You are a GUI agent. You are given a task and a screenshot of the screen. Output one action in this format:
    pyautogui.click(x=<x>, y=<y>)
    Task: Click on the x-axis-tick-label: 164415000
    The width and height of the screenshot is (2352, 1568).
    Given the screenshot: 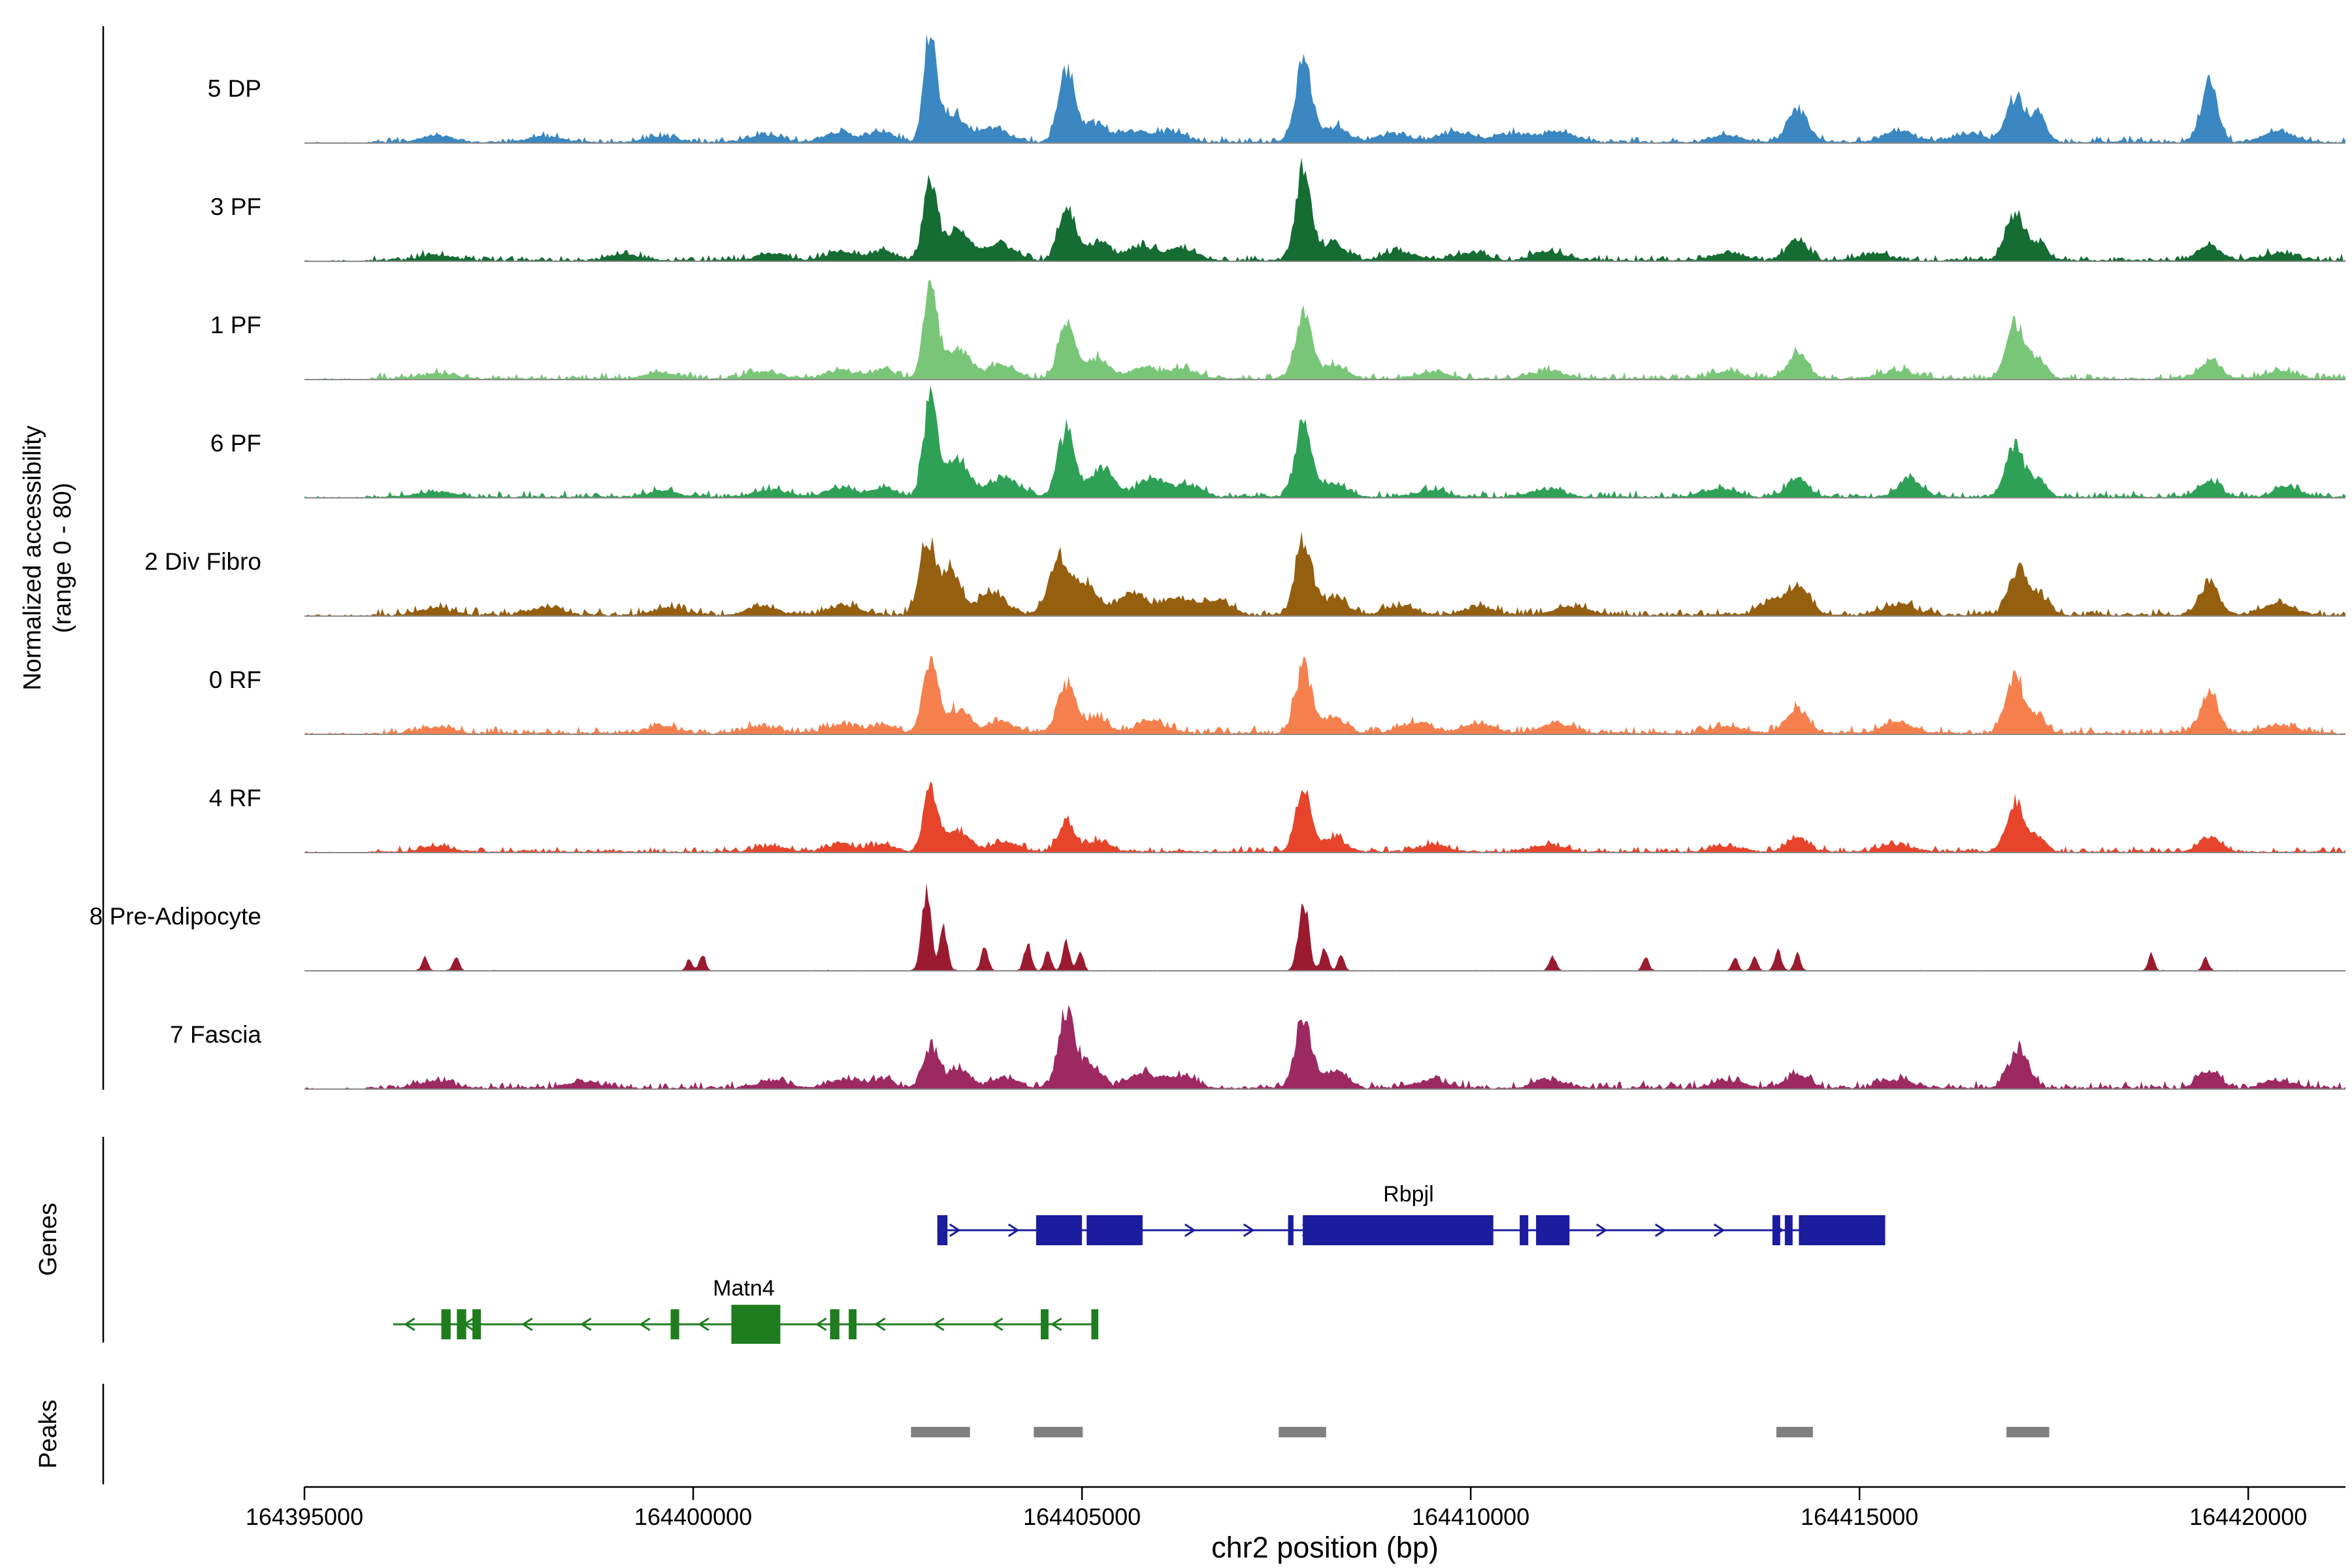 What is the action you would take?
    pyautogui.click(x=1859, y=1516)
    